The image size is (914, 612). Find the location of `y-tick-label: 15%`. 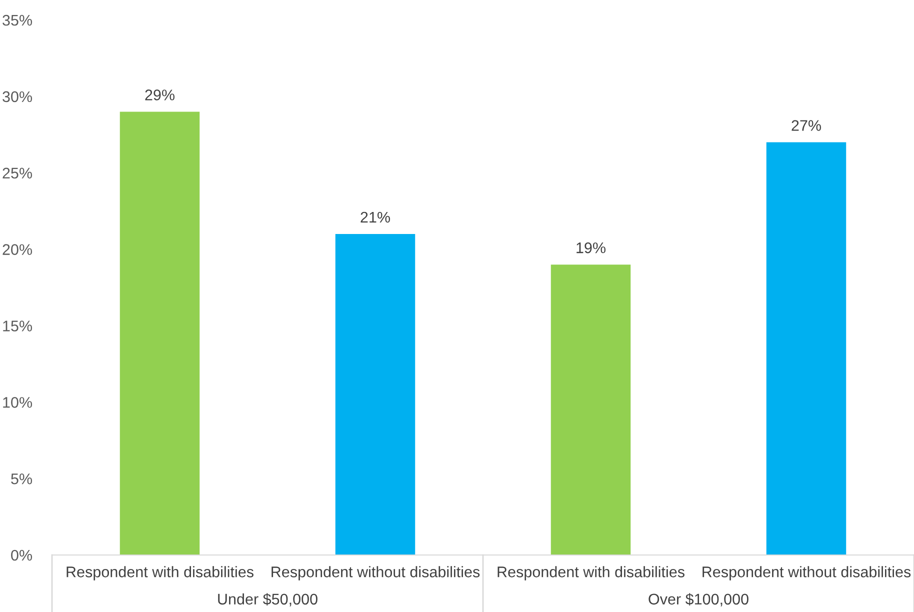

y-tick-label: 15% is located at coordinates (17, 326).